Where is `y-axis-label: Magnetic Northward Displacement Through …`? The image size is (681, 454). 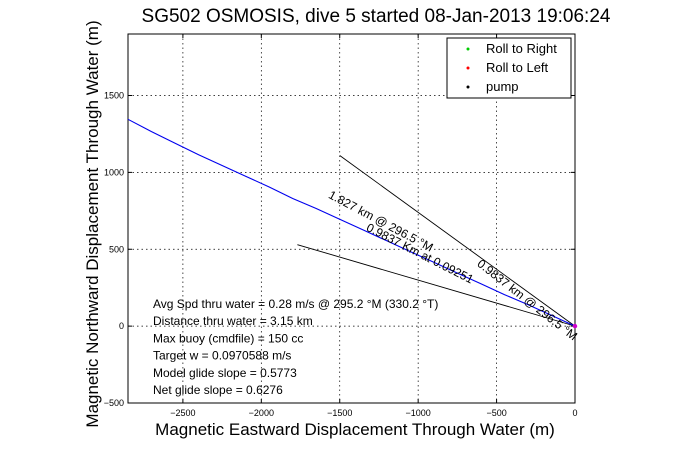 y-axis-label: Magnetic Northward Displacement Through … is located at coordinates (92, 223).